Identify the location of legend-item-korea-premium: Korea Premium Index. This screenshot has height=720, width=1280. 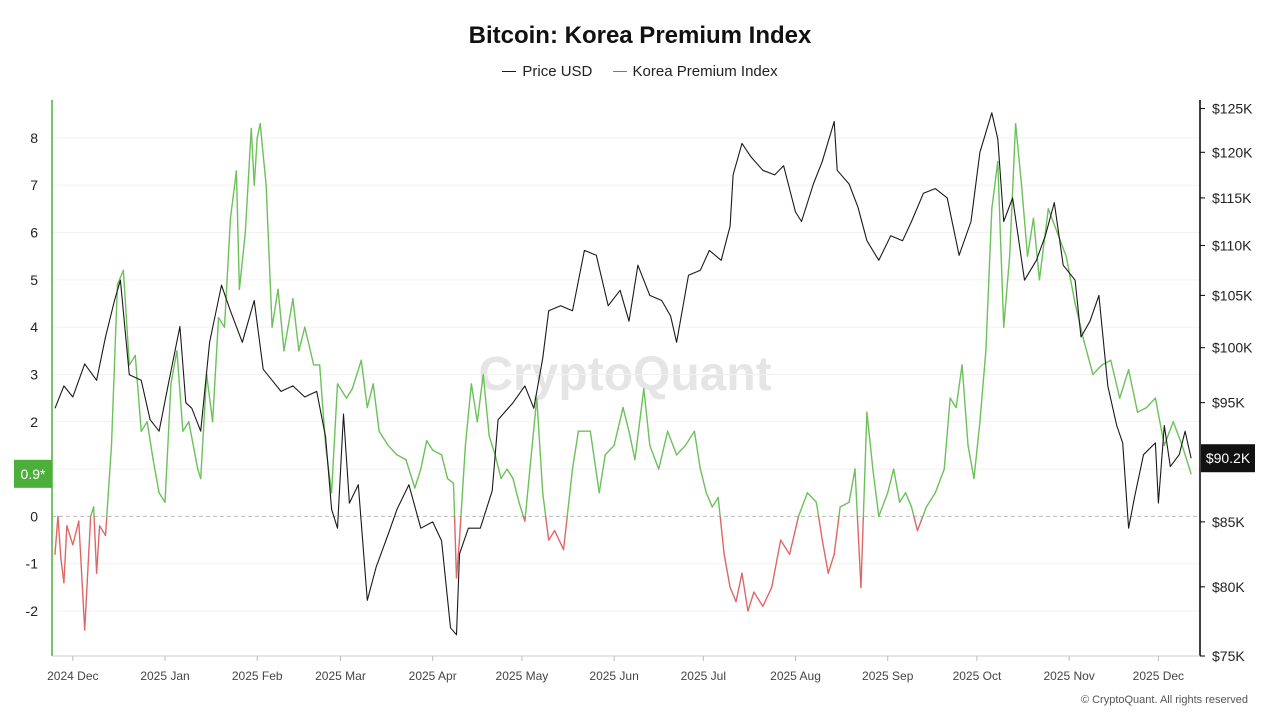
(695, 71).